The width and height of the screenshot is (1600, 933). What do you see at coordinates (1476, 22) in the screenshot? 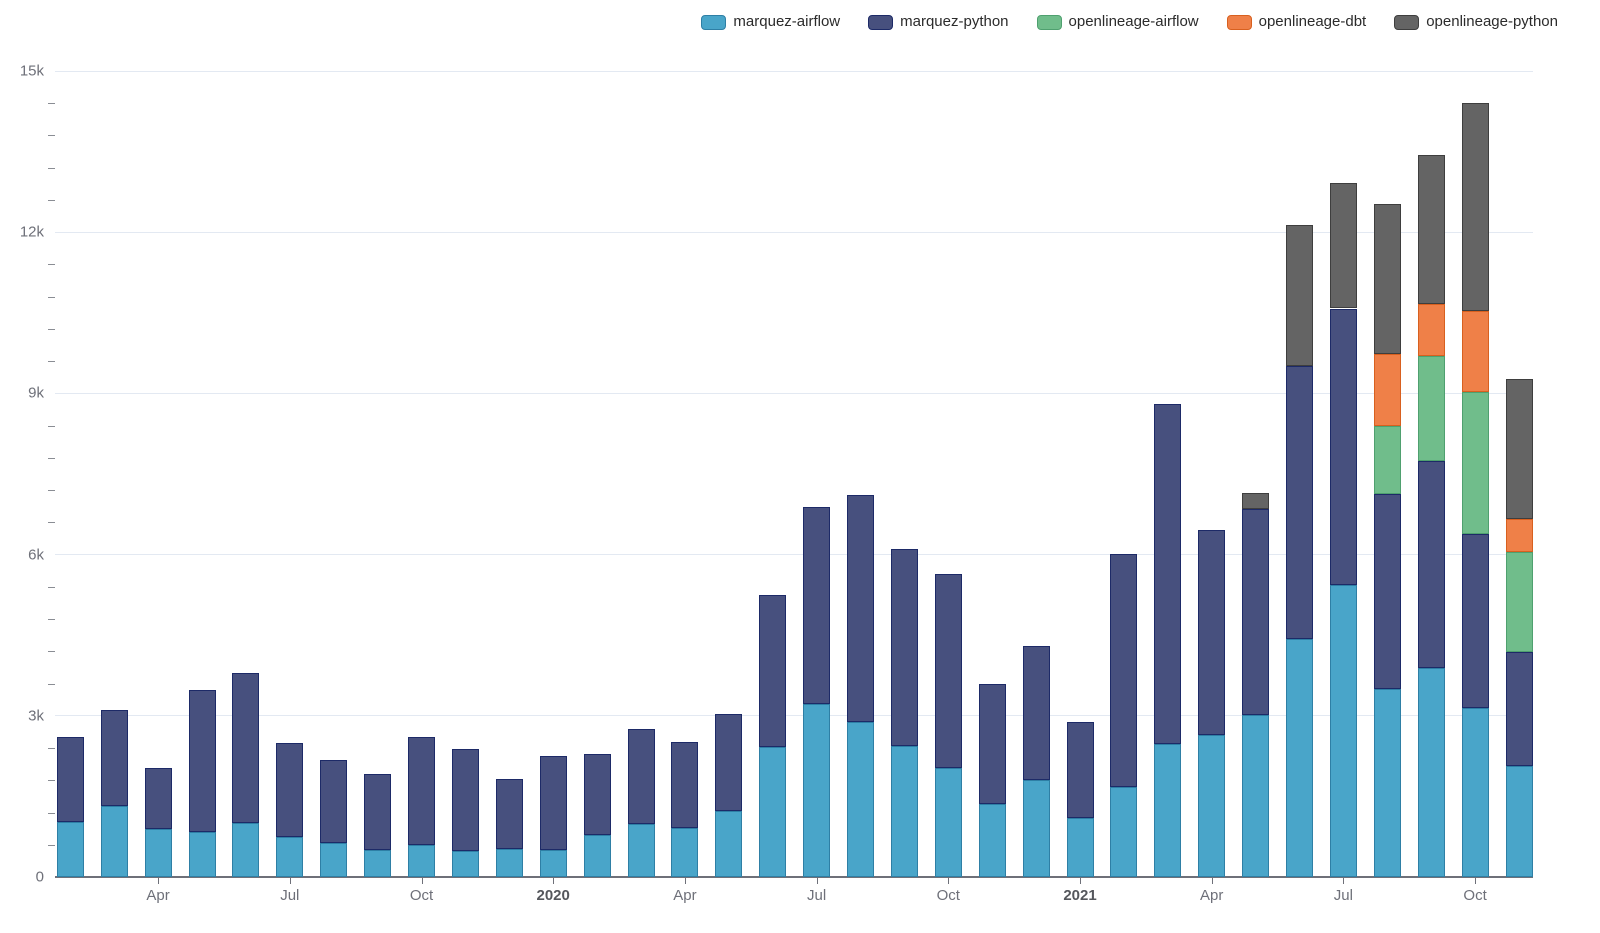
I see `legend-item-openlineage-python: openlineage-python` at bounding box center [1476, 22].